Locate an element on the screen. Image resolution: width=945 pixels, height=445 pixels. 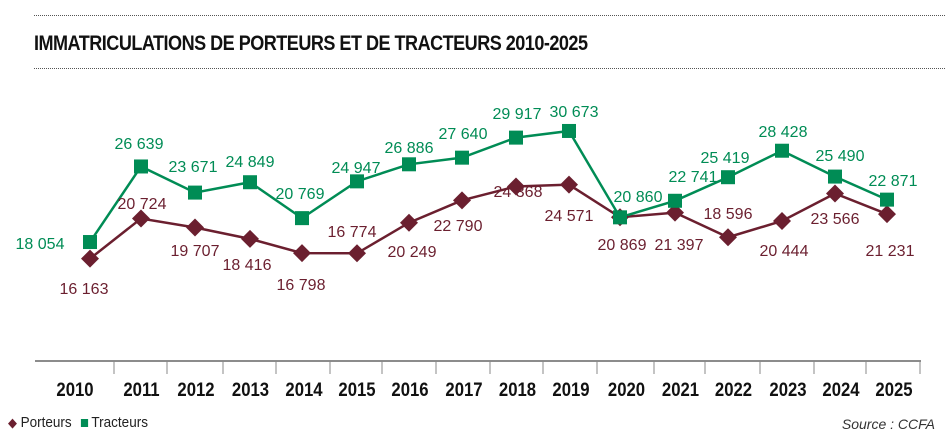
top-divider is located at coordinates (489, 15).